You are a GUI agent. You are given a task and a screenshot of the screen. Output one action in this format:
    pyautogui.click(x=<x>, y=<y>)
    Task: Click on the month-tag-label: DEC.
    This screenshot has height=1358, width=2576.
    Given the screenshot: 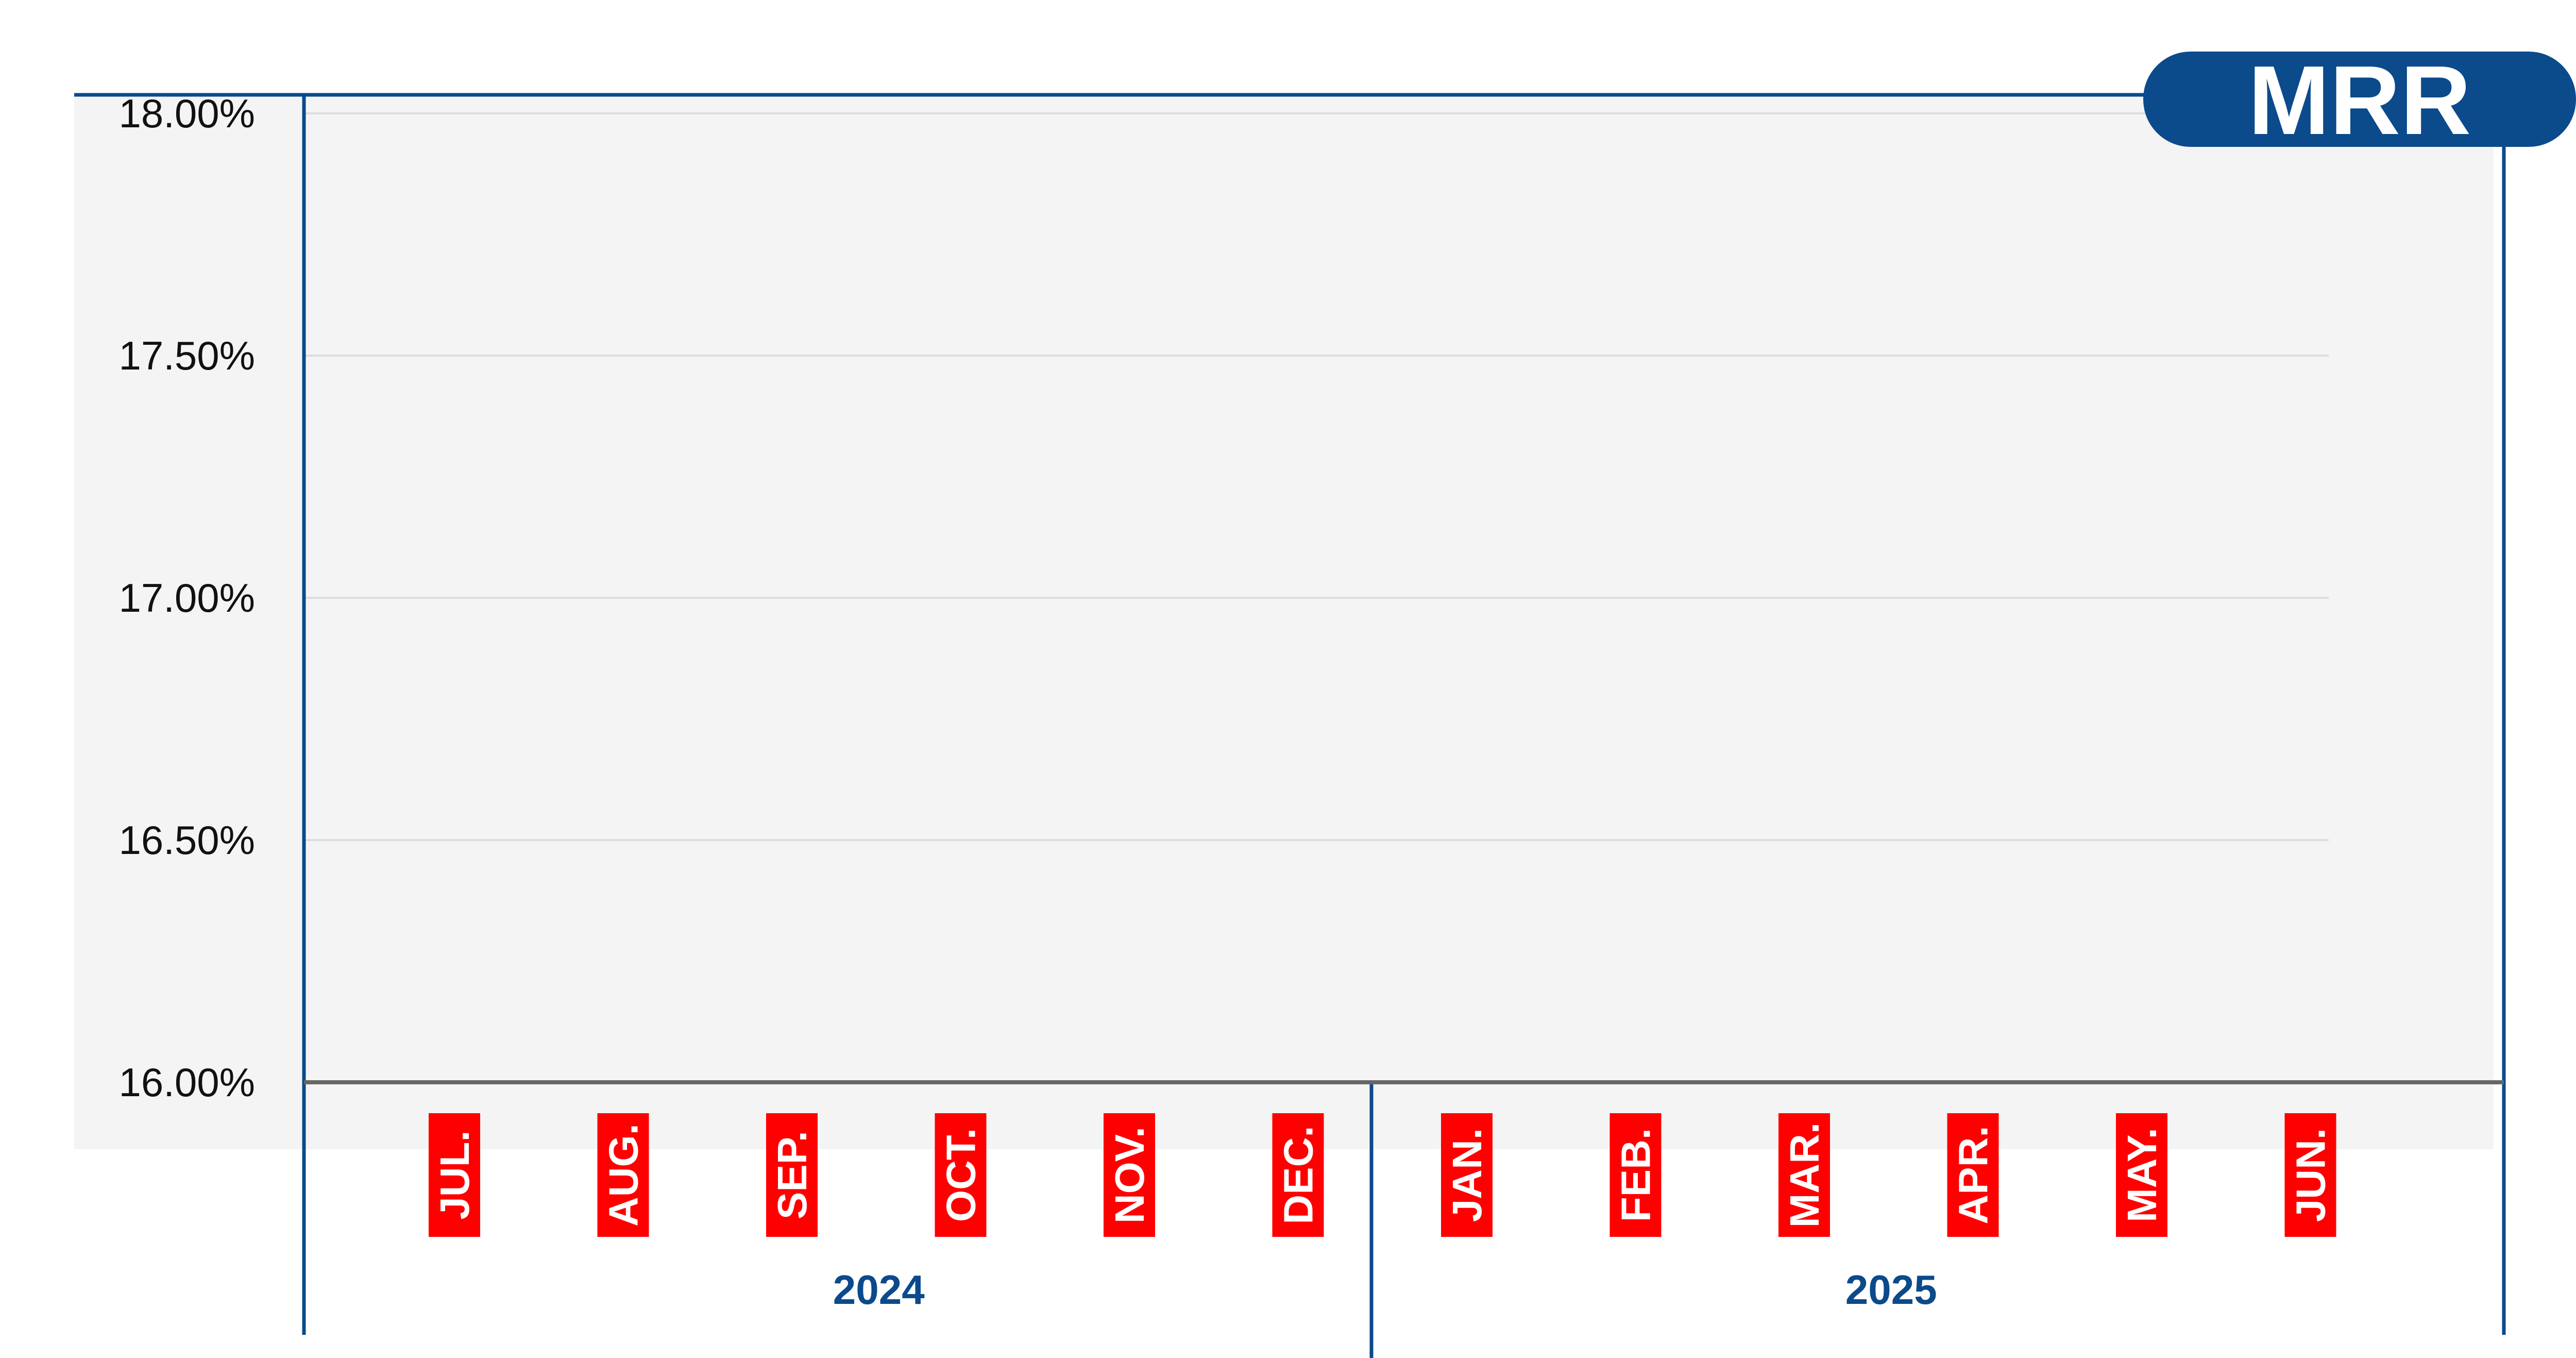 What is the action you would take?
    pyautogui.click(x=1299, y=1175)
    